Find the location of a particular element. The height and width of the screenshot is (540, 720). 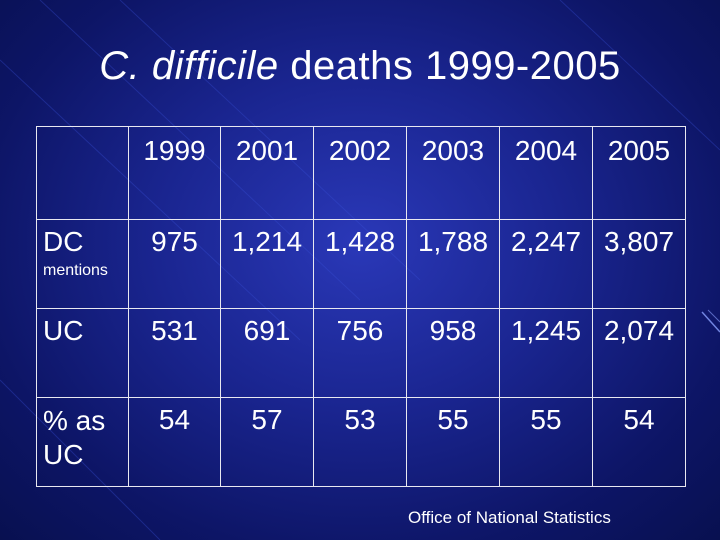

slide-title-rest: deaths 1999-2005 is located at coordinates (449, 66).